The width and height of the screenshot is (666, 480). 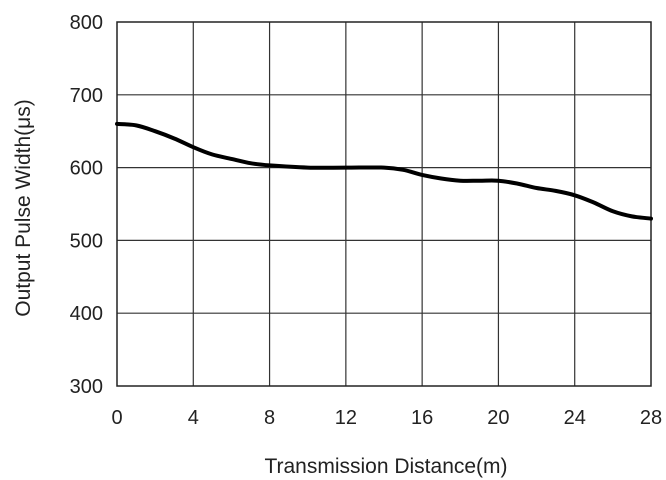 What do you see at coordinates (346, 418) in the screenshot?
I see `x-tick-label: 12` at bounding box center [346, 418].